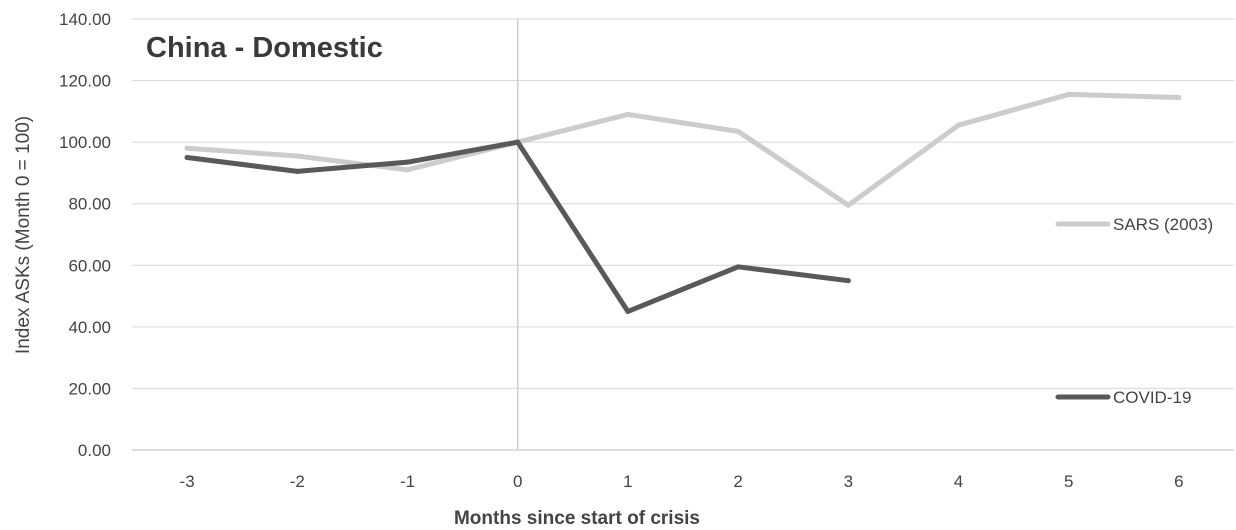 The width and height of the screenshot is (1236, 530). What do you see at coordinates (94, 450) in the screenshot?
I see `y-tick-label: 0.00` at bounding box center [94, 450].